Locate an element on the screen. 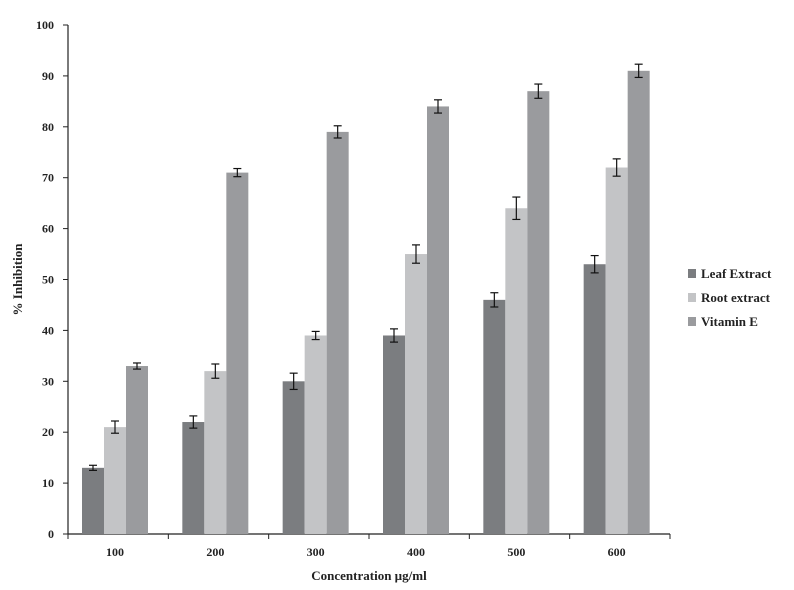 The image size is (794, 590). y-tick-label: 80 is located at coordinates (48, 127).